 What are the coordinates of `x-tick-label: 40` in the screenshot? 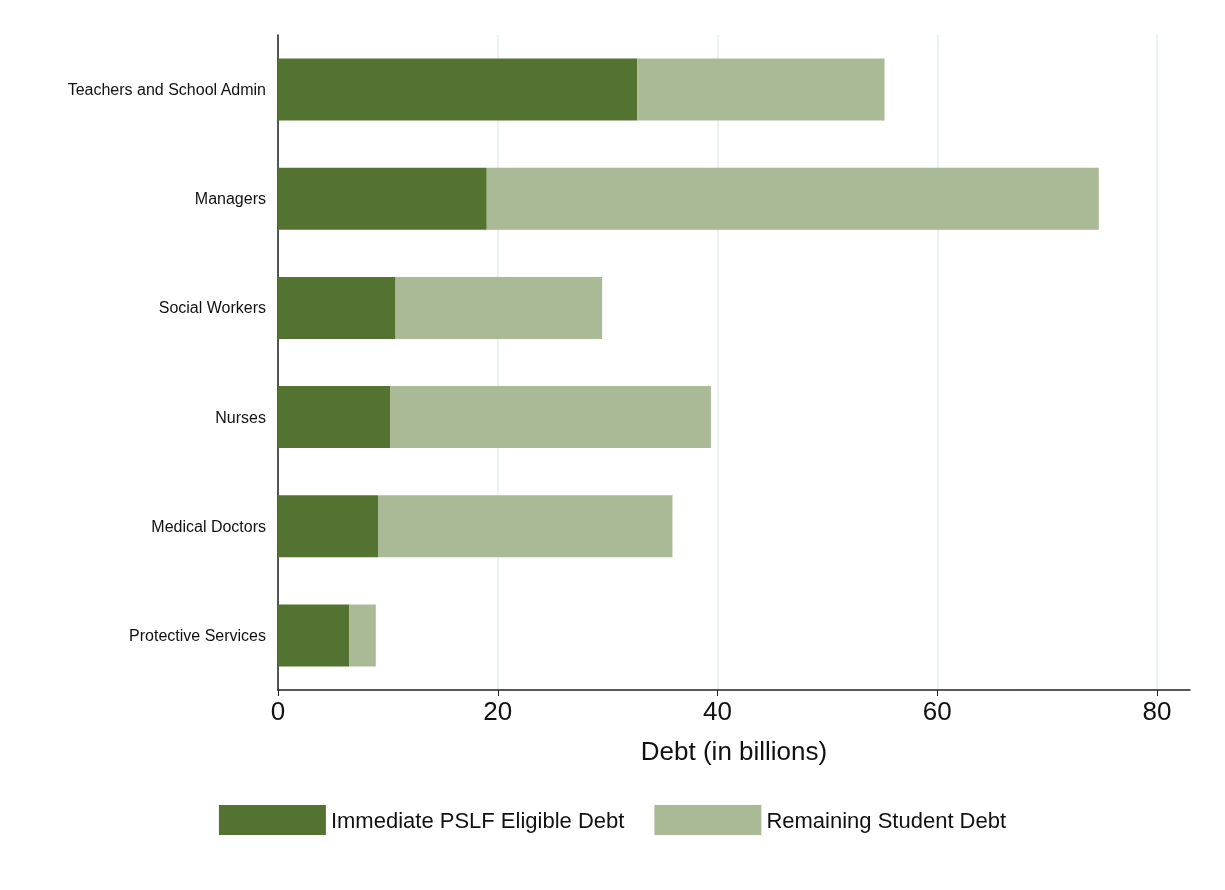 It's located at (717, 711).